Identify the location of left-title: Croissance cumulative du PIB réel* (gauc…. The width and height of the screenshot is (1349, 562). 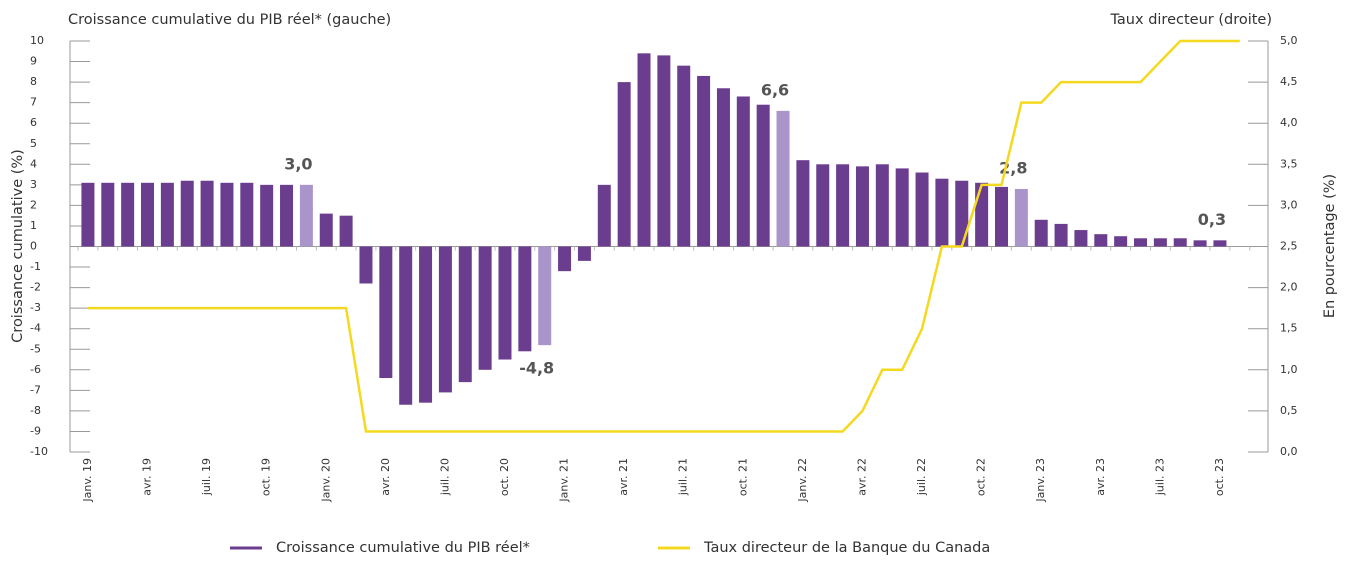
(229, 20).